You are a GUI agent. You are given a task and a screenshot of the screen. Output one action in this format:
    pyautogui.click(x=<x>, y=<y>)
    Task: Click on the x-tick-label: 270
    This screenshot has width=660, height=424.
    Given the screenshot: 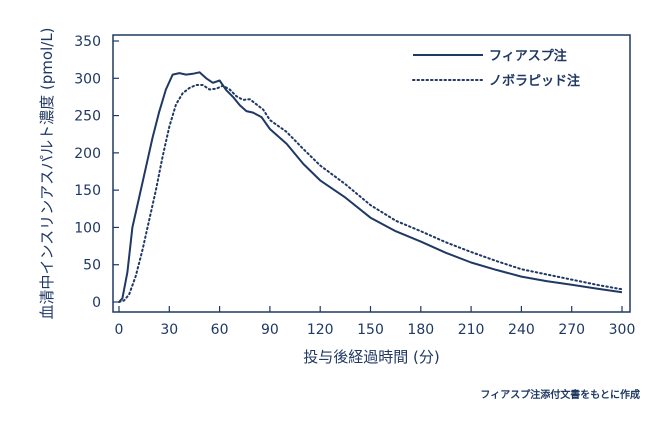 What is the action you would take?
    pyautogui.click(x=571, y=330)
    